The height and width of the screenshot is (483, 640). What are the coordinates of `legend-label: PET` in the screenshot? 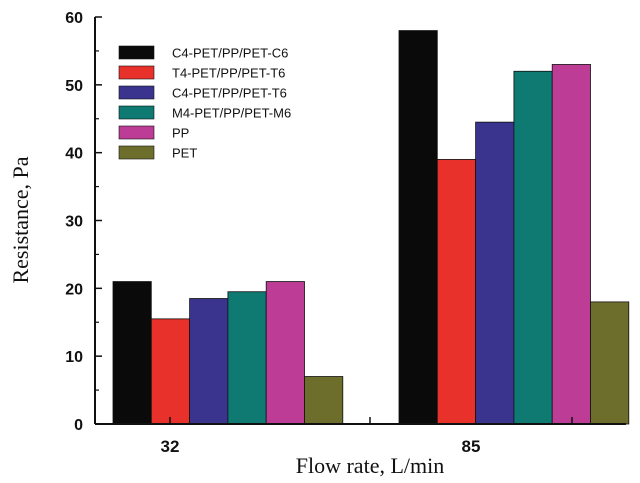 It's located at (184, 153).